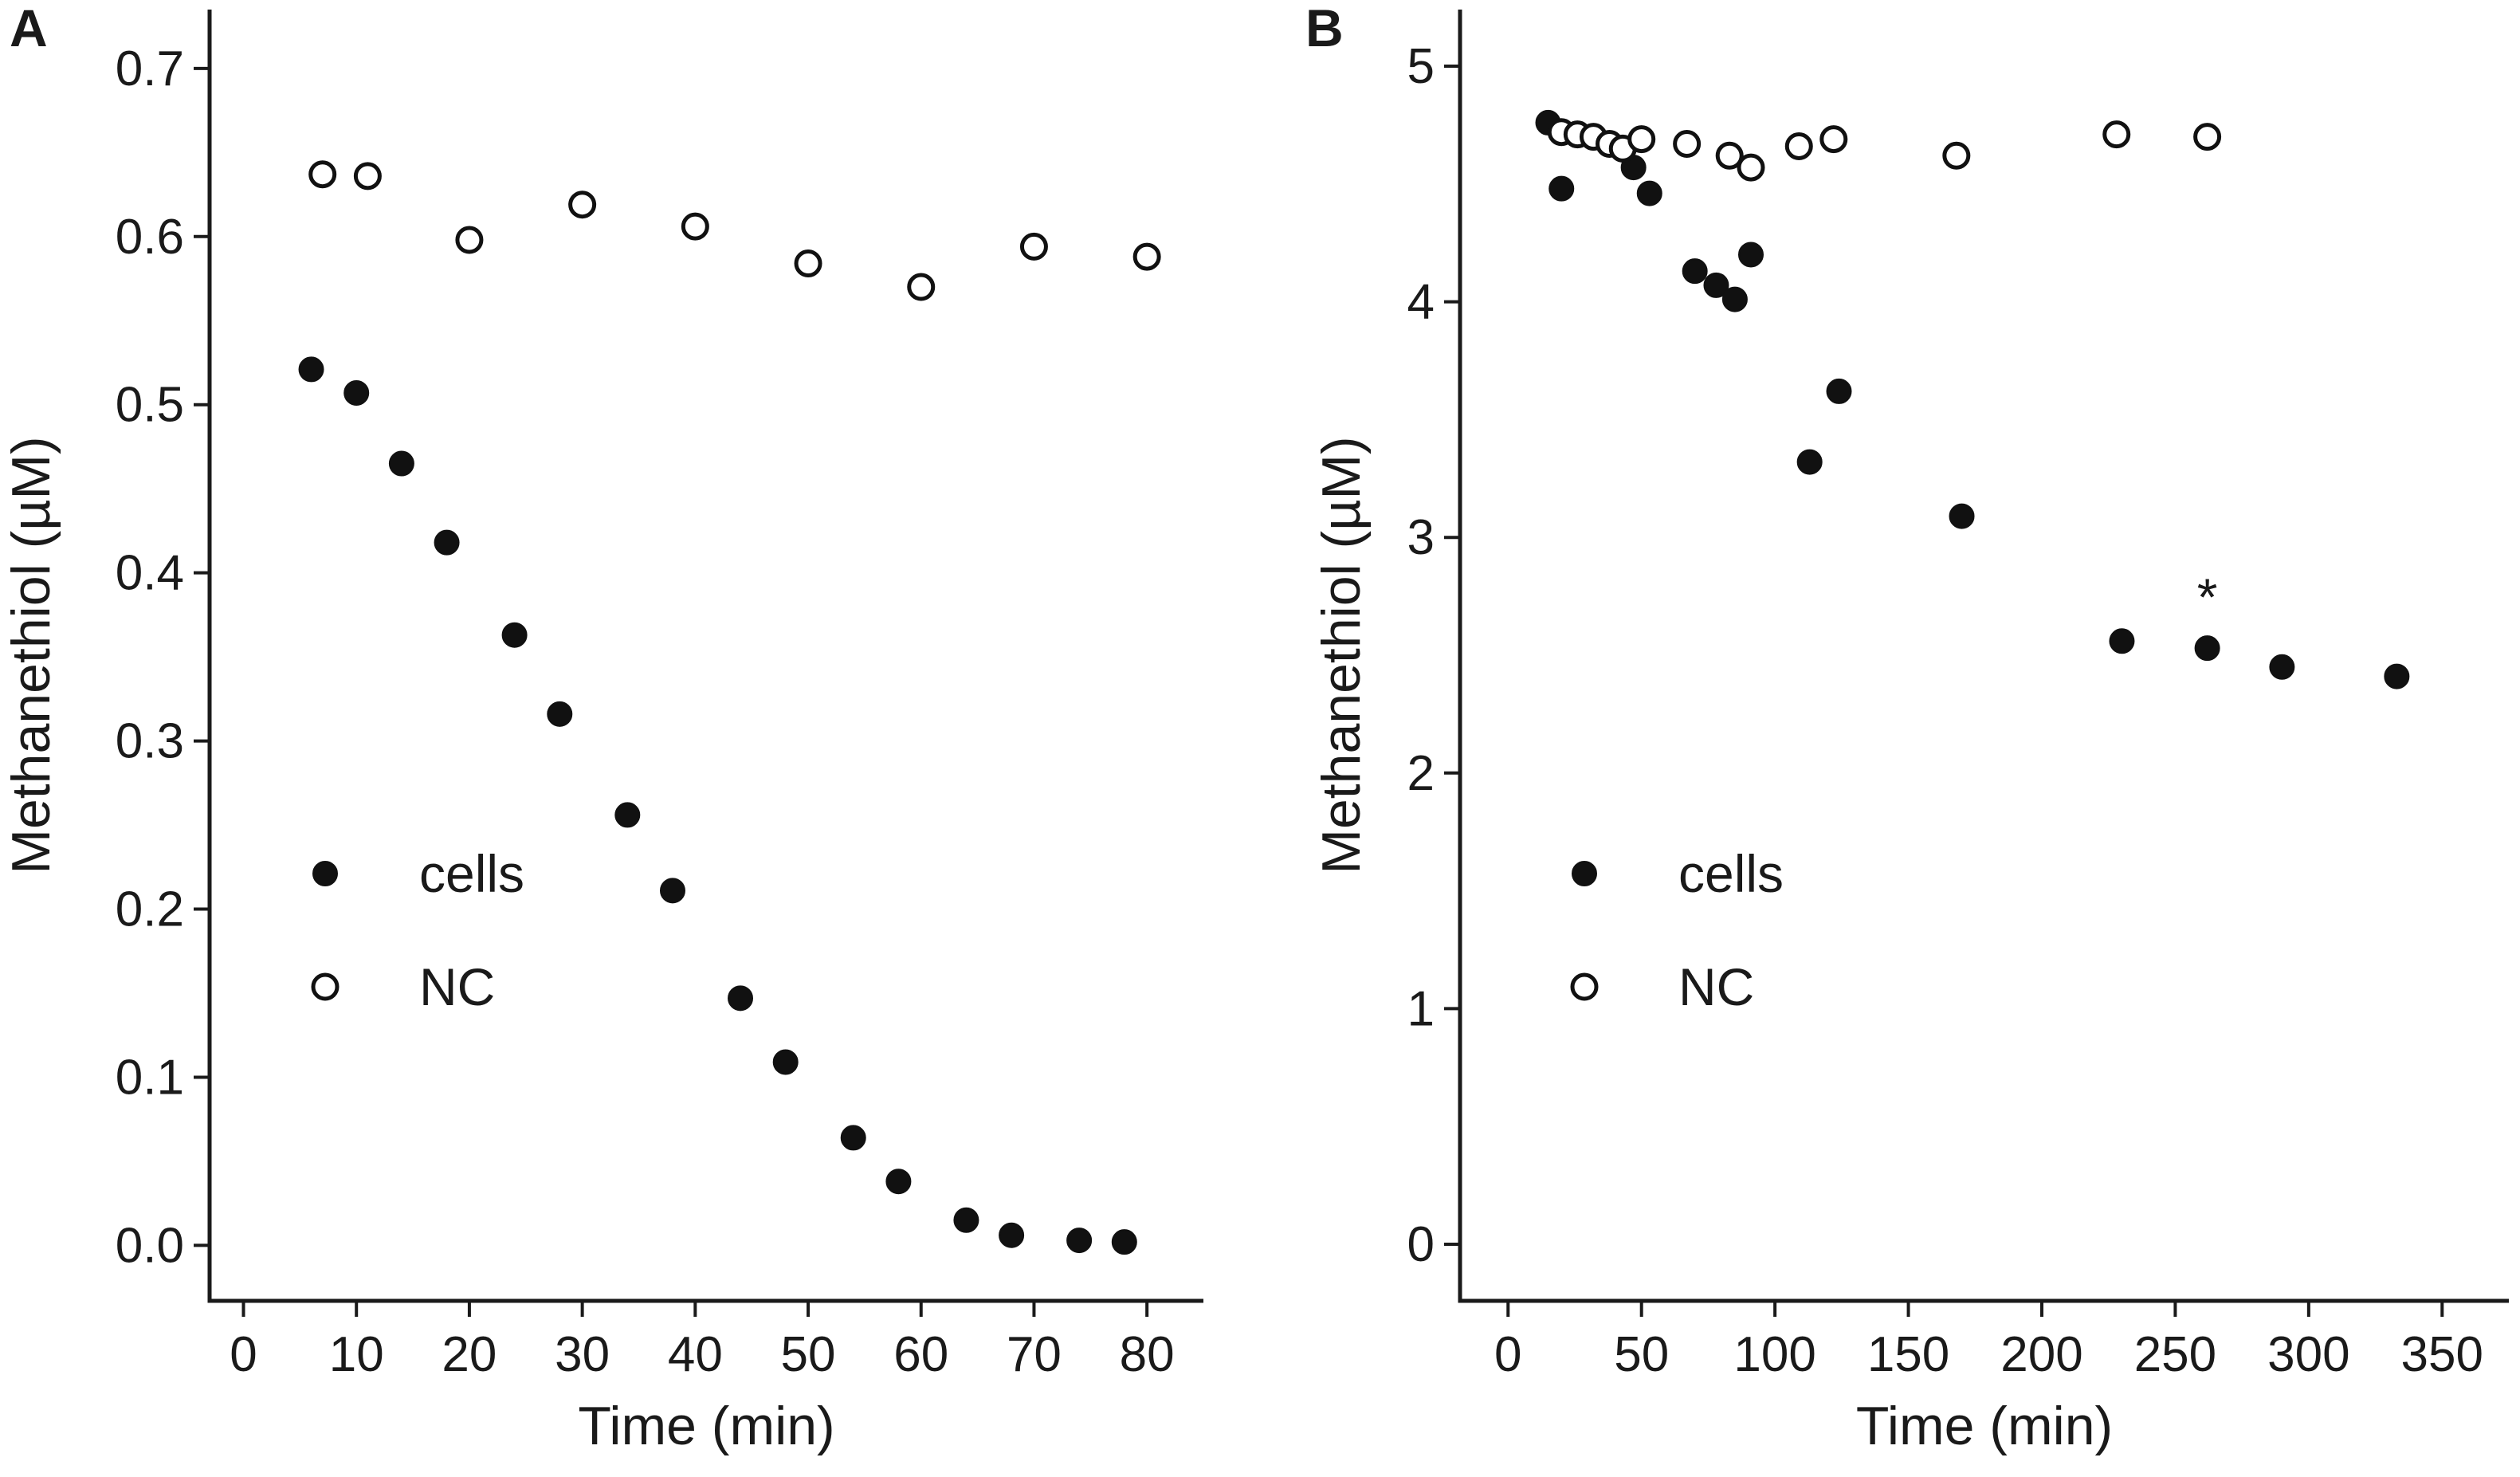 The height and width of the screenshot is (1477, 2520). What do you see at coordinates (356, 1354) in the screenshot?
I see `chart-0-x-tick-label: 10` at bounding box center [356, 1354].